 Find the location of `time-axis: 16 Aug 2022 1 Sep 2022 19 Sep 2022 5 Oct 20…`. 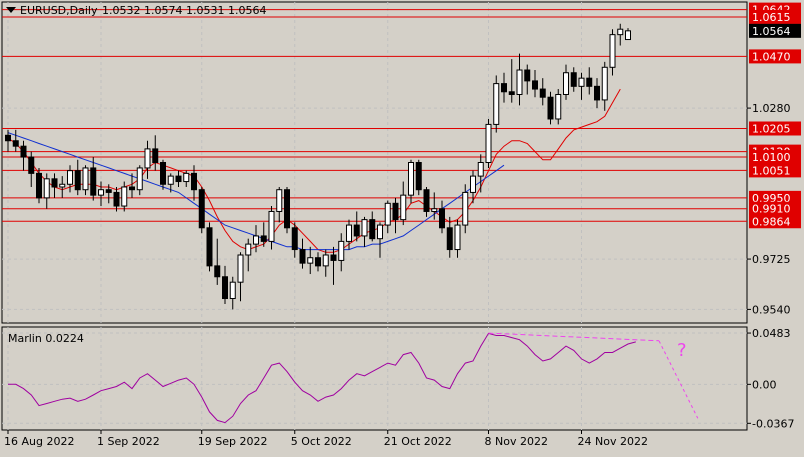

time-axis: 16 Aug 2022 1 Sep 2022 19 Sep 2022 5 Oct 20… is located at coordinates (326, 439).